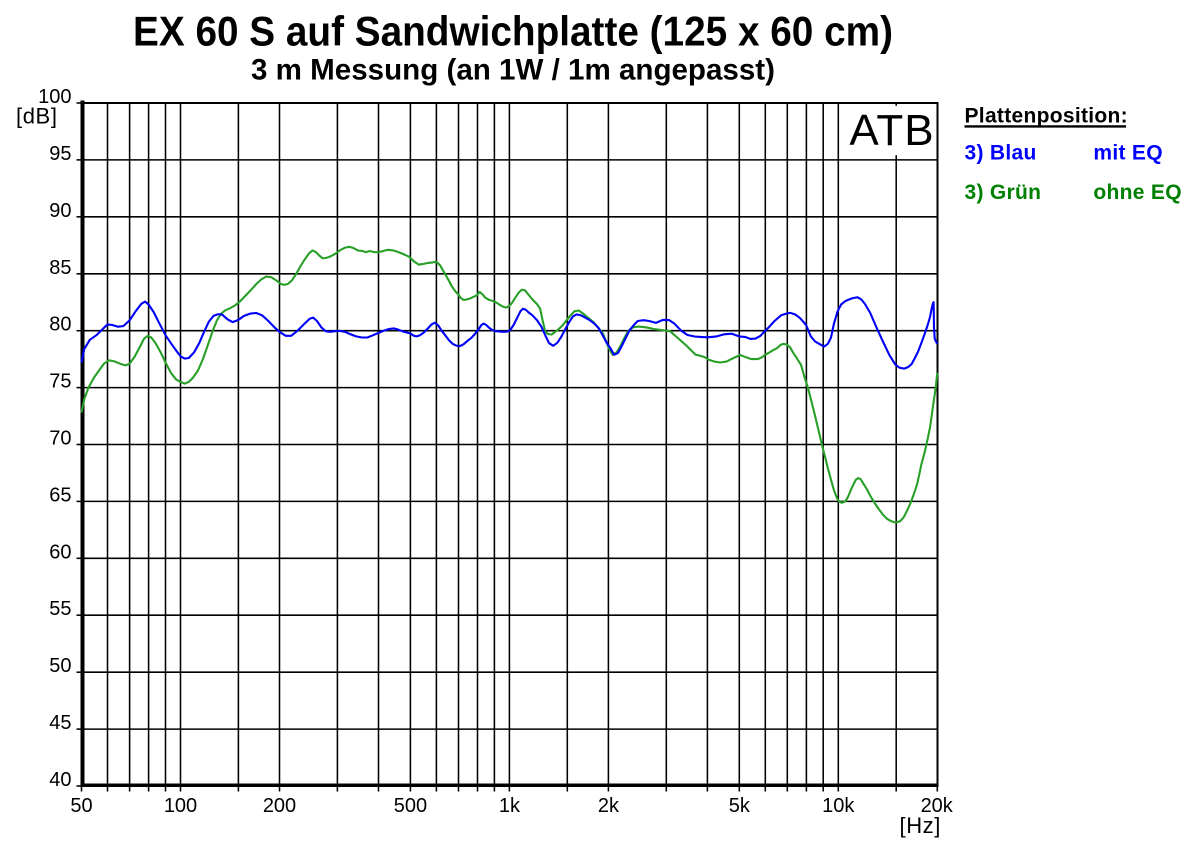 Image resolution: width=1199 pixels, height=852 pixels. Describe the element at coordinates (937, 806) in the screenshot. I see `svg-text: 20k` at that location.